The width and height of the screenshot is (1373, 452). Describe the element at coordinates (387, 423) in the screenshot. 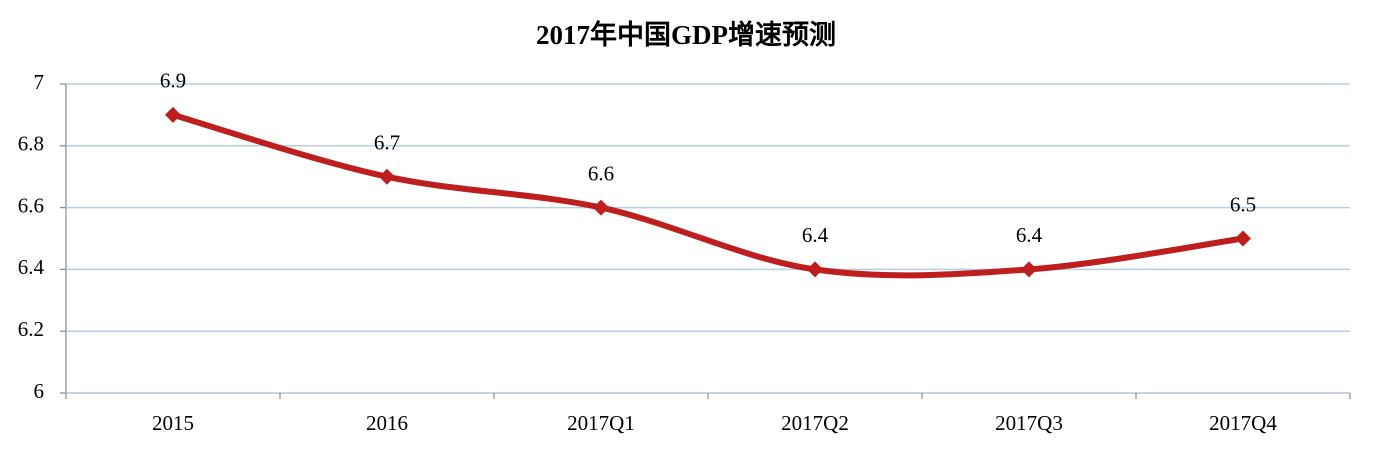

I see `x-tick-label: 2016` at that location.